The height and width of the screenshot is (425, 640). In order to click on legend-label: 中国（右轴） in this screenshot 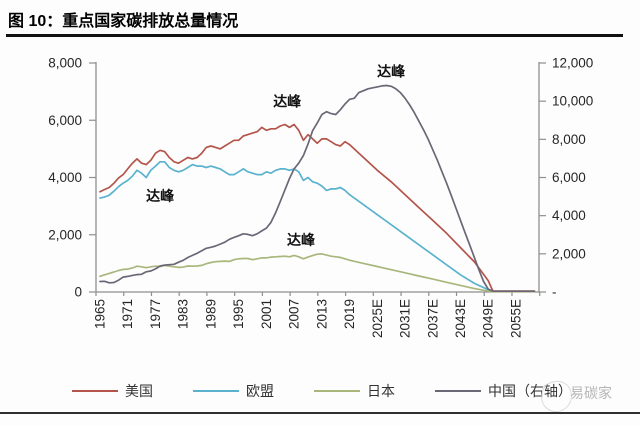, I will do `click(530, 391)`.